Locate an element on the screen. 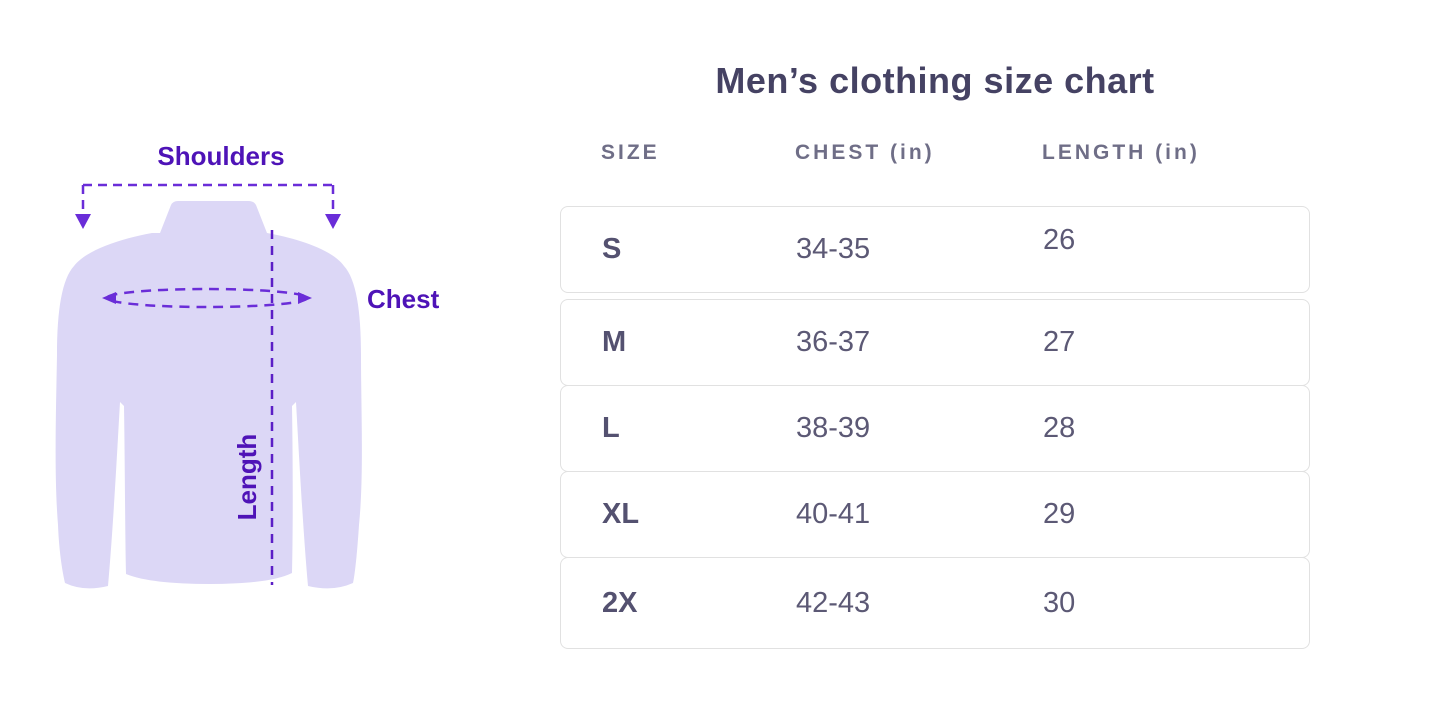  chest-label: Chest is located at coordinates (403, 299).